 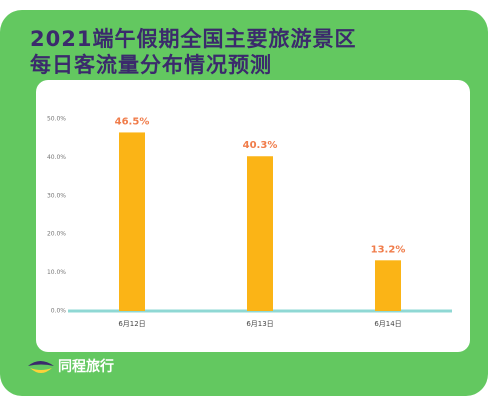 I want to click on value-label: 40.3%, so click(x=260, y=145).